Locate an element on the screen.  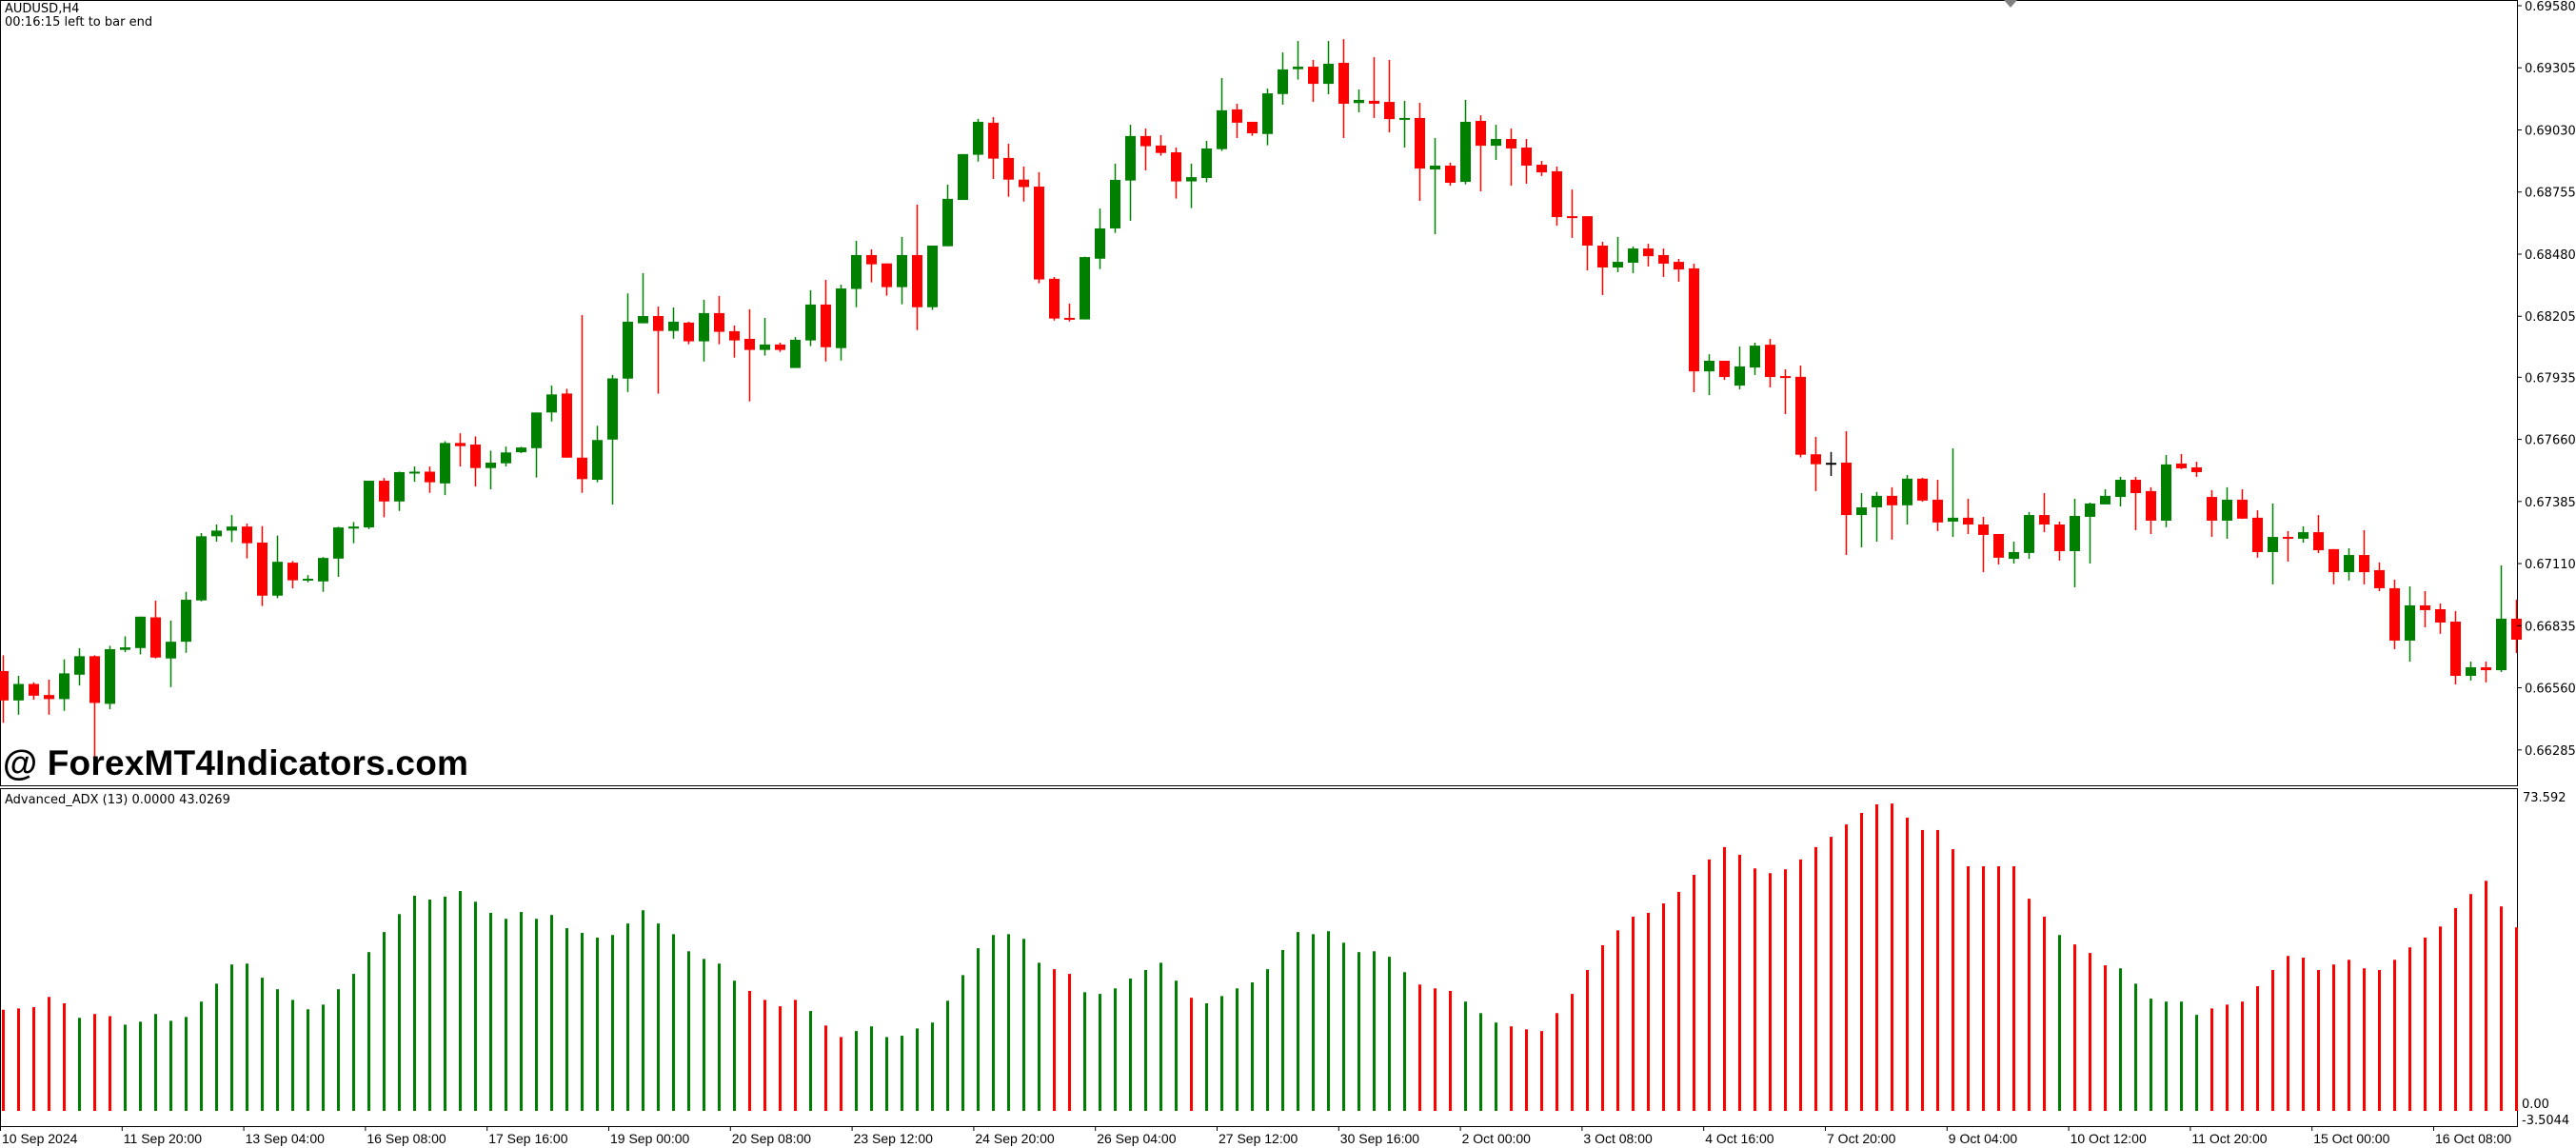
chart-shift-marker-icon is located at coordinates (2011, 4).